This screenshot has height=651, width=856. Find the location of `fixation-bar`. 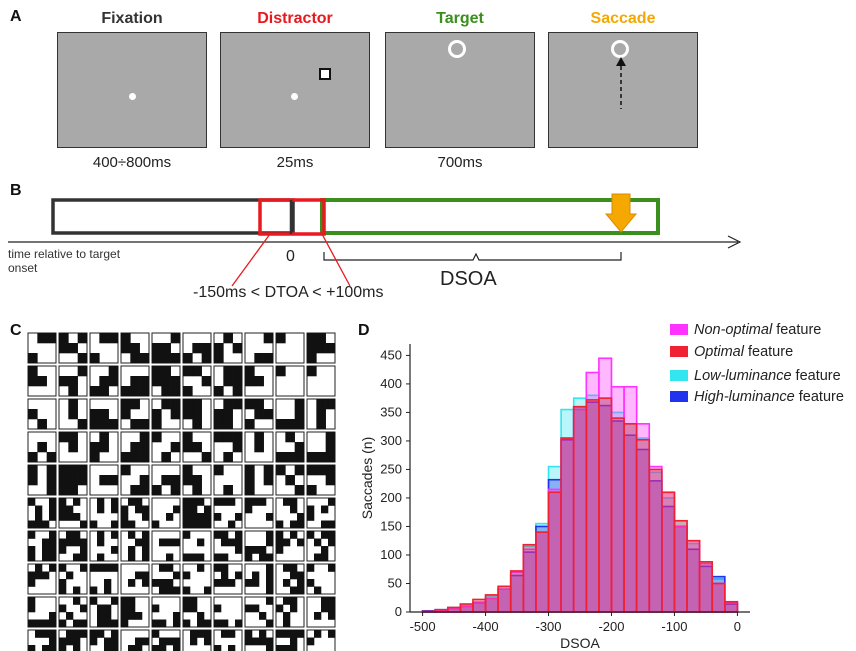

fixation-bar is located at coordinates (173, 216).